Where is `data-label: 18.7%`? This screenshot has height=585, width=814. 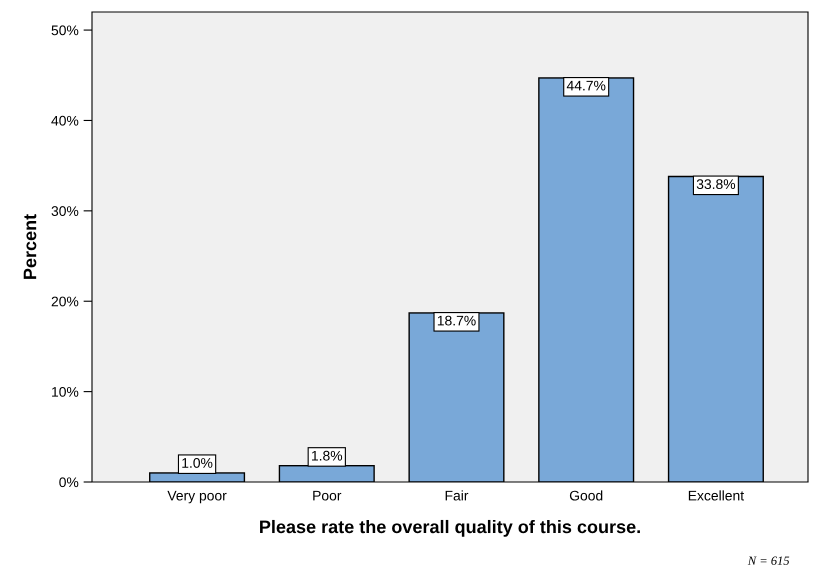 data-label: 18.7% is located at coordinates (457, 321).